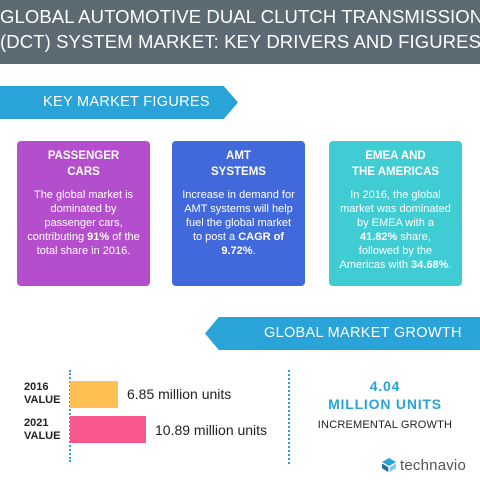  Describe the element at coordinates (395, 164) in the screenshot. I see `card-title: EMEA AND THE AMERICAS` at that location.